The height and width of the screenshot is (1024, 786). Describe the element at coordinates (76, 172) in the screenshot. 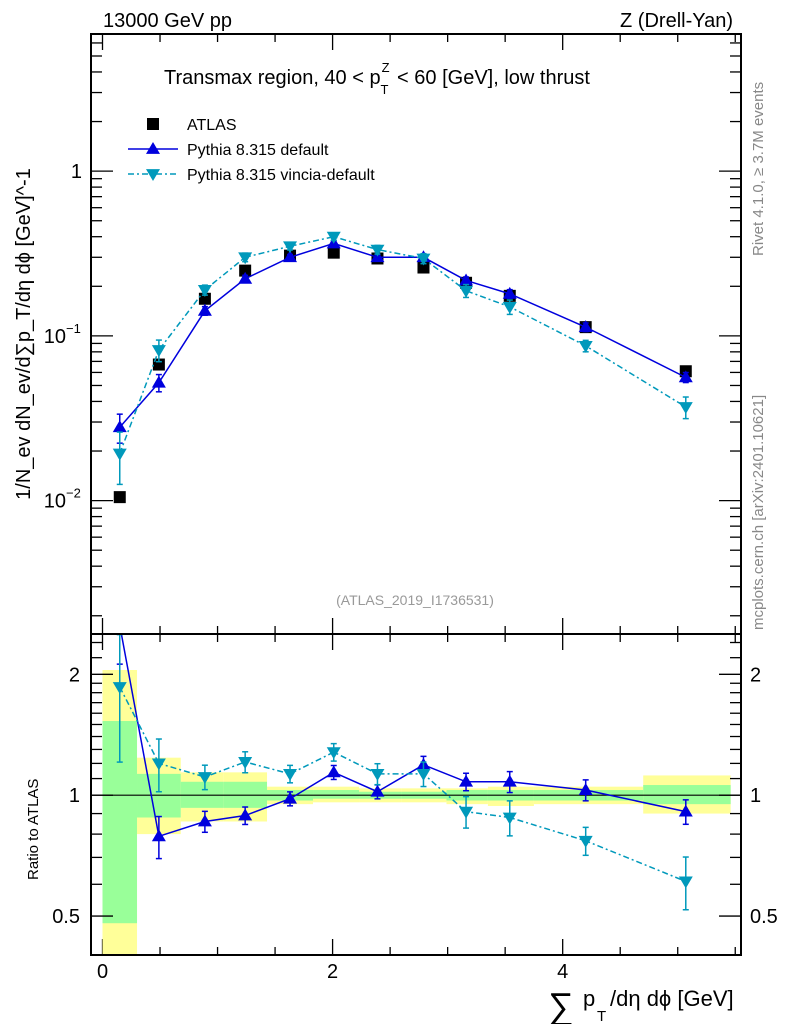

I see `y-tick-label: 1` at that location.